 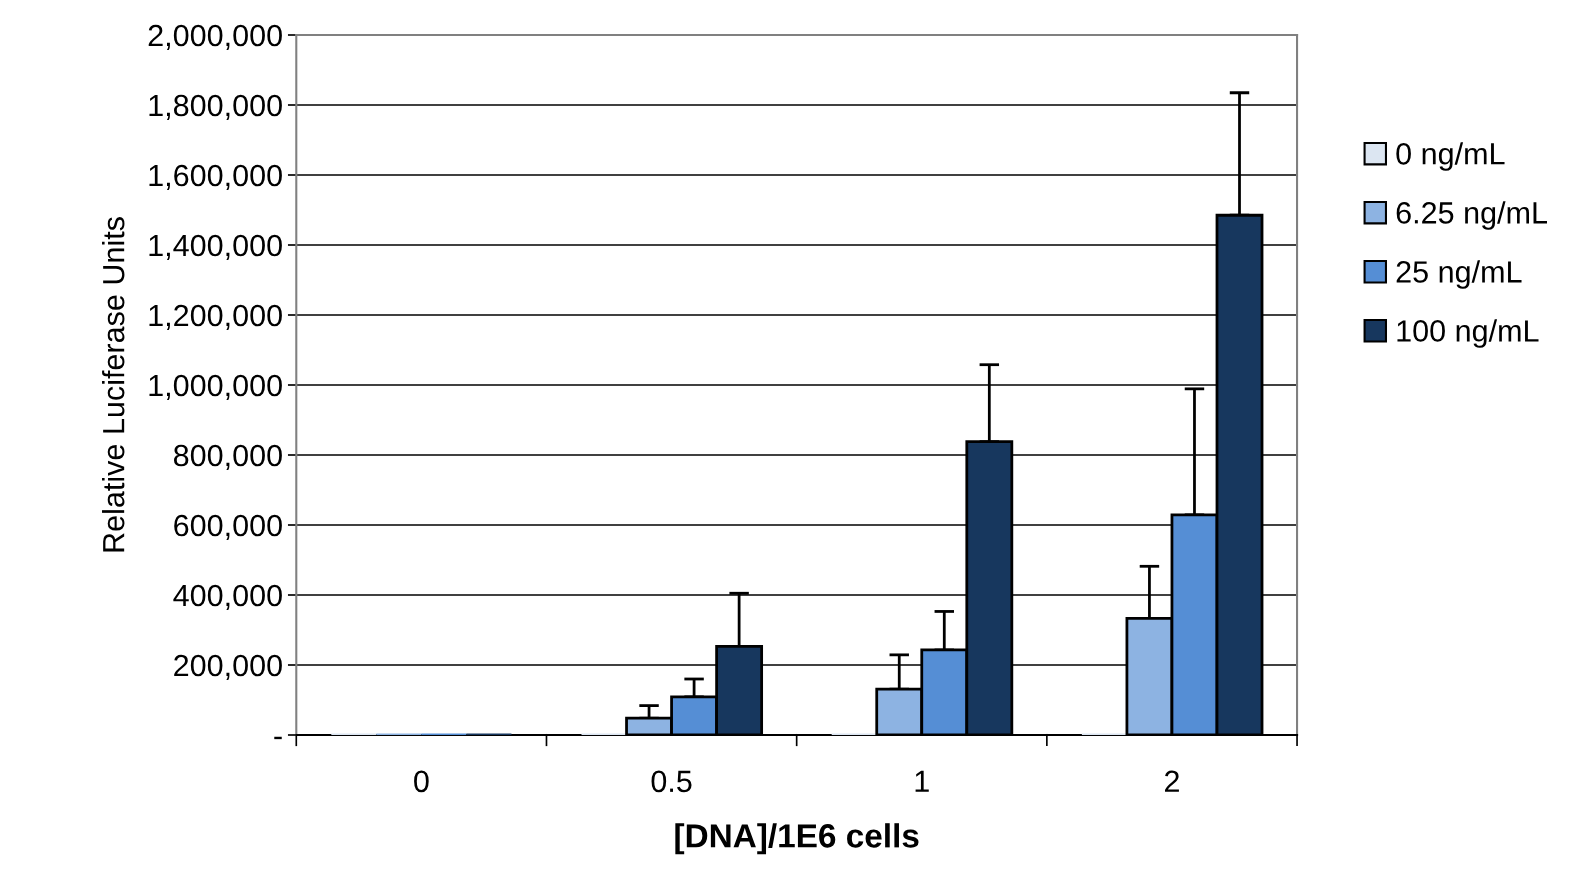 What do you see at coordinates (922, 781) in the screenshot?
I see `x-tick-label: 1` at bounding box center [922, 781].